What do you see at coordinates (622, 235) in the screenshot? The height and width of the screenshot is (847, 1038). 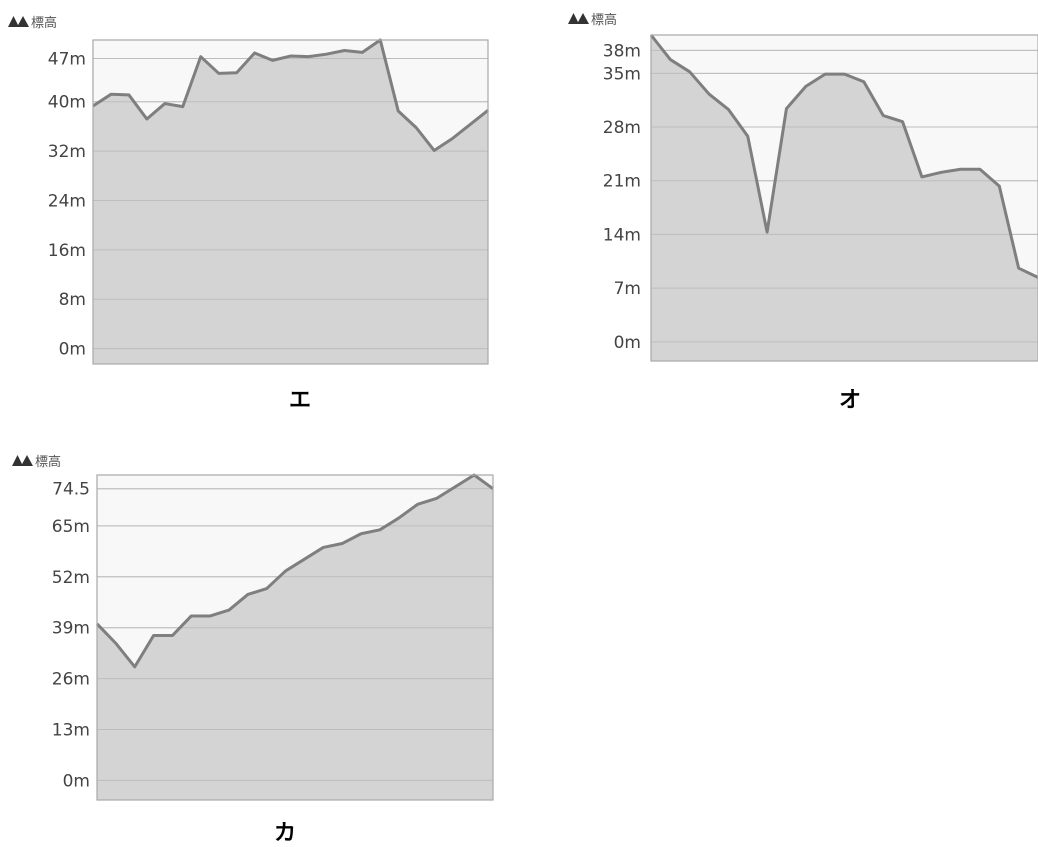 I see `y-tick-label: 14m` at bounding box center [622, 235].